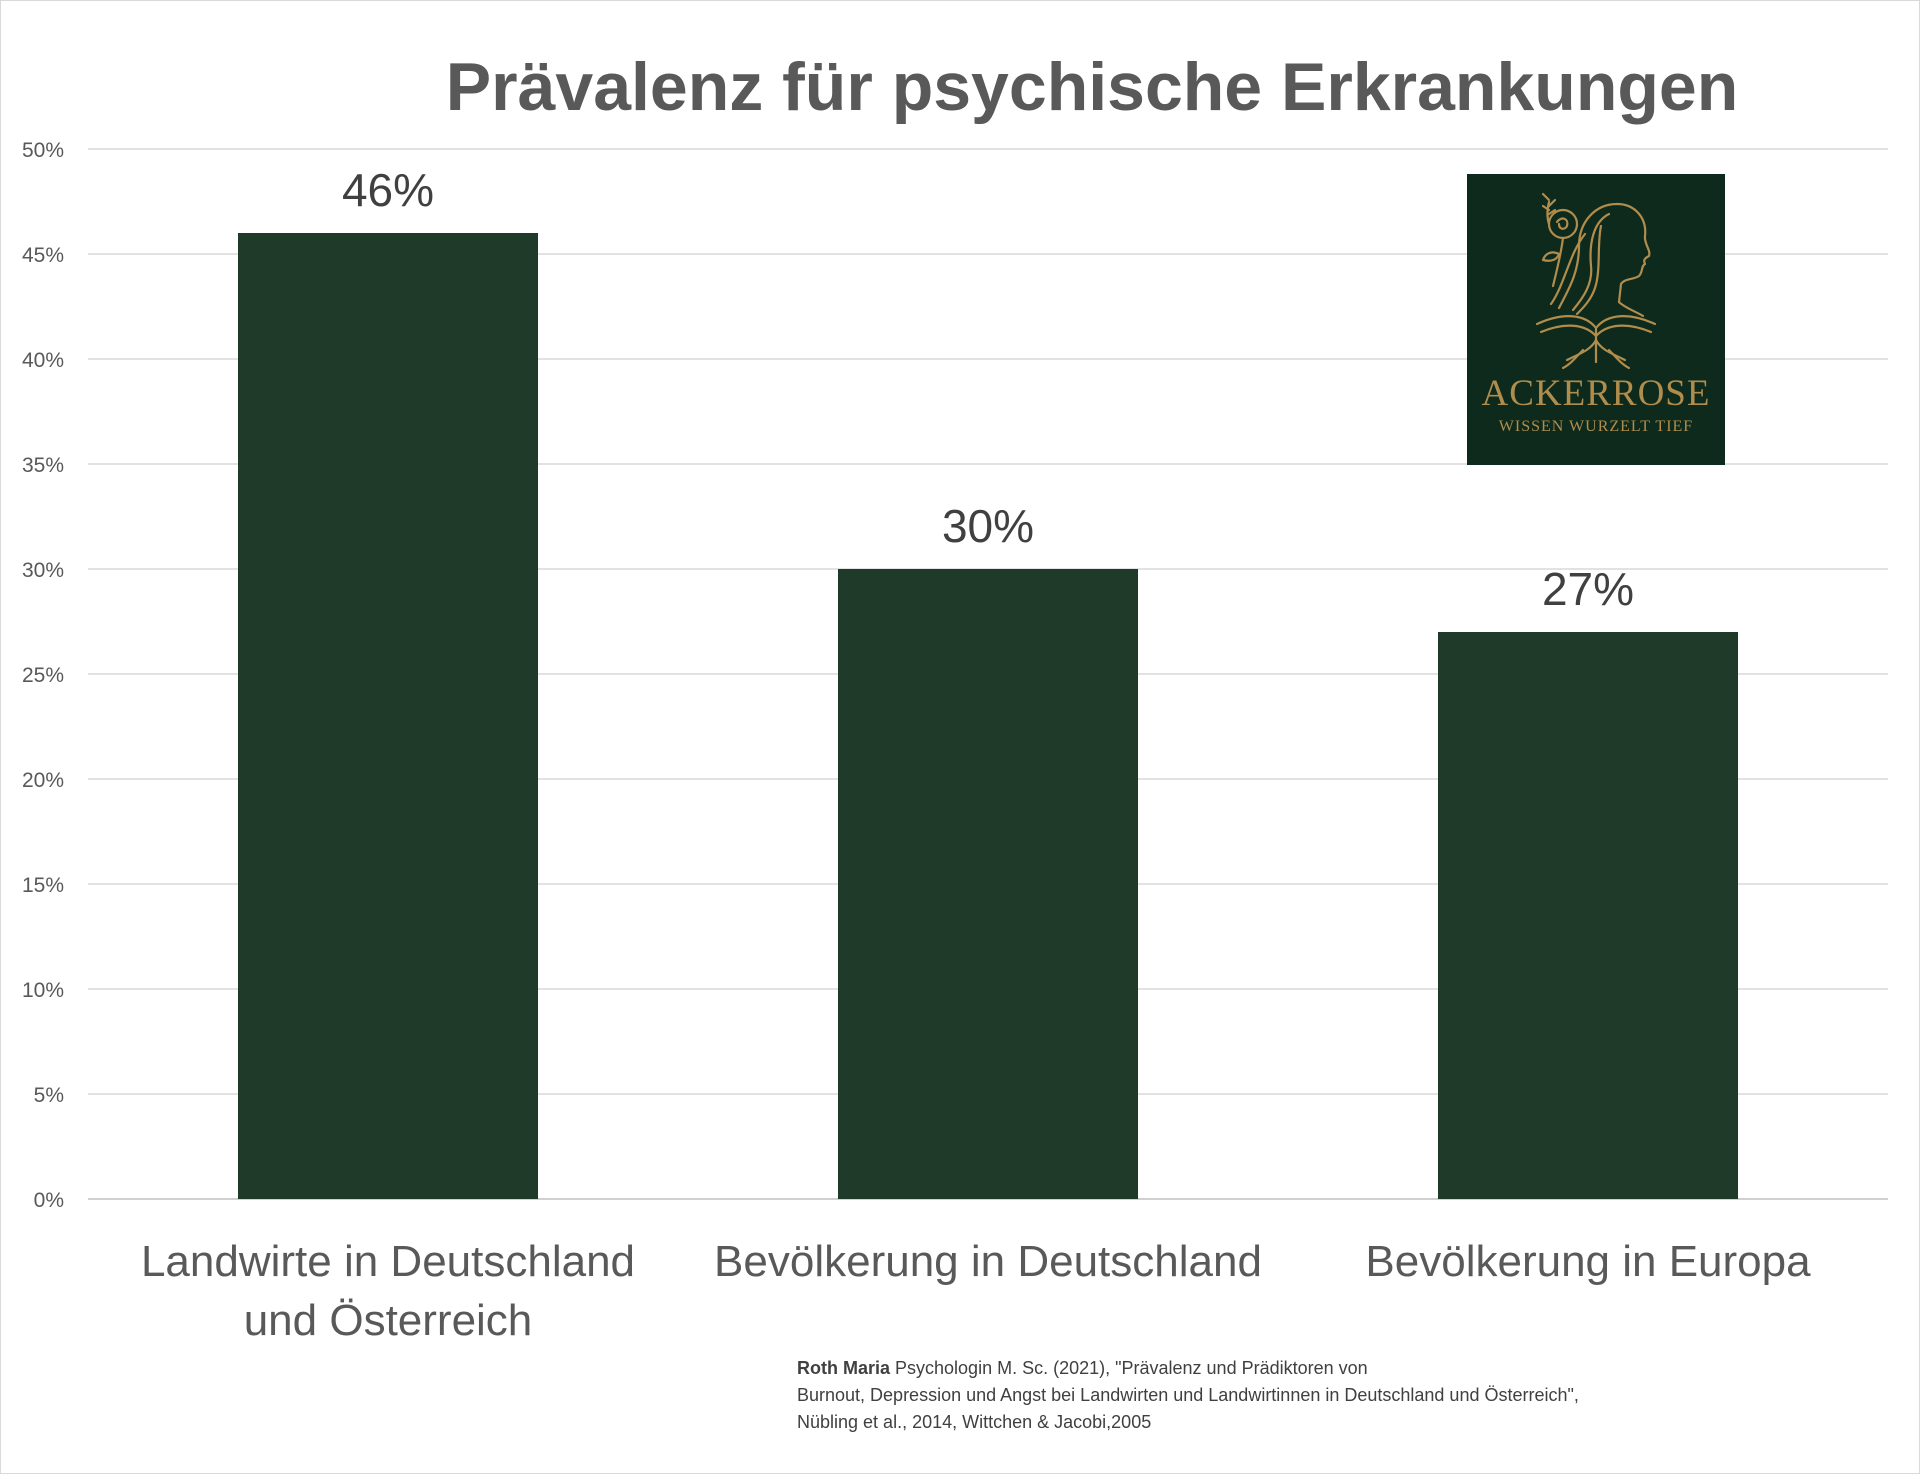 The width and height of the screenshot is (1920, 1474). Describe the element at coordinates (388, 1320) in the screenshot. I see `x-category-label: und Österreich` at that location.